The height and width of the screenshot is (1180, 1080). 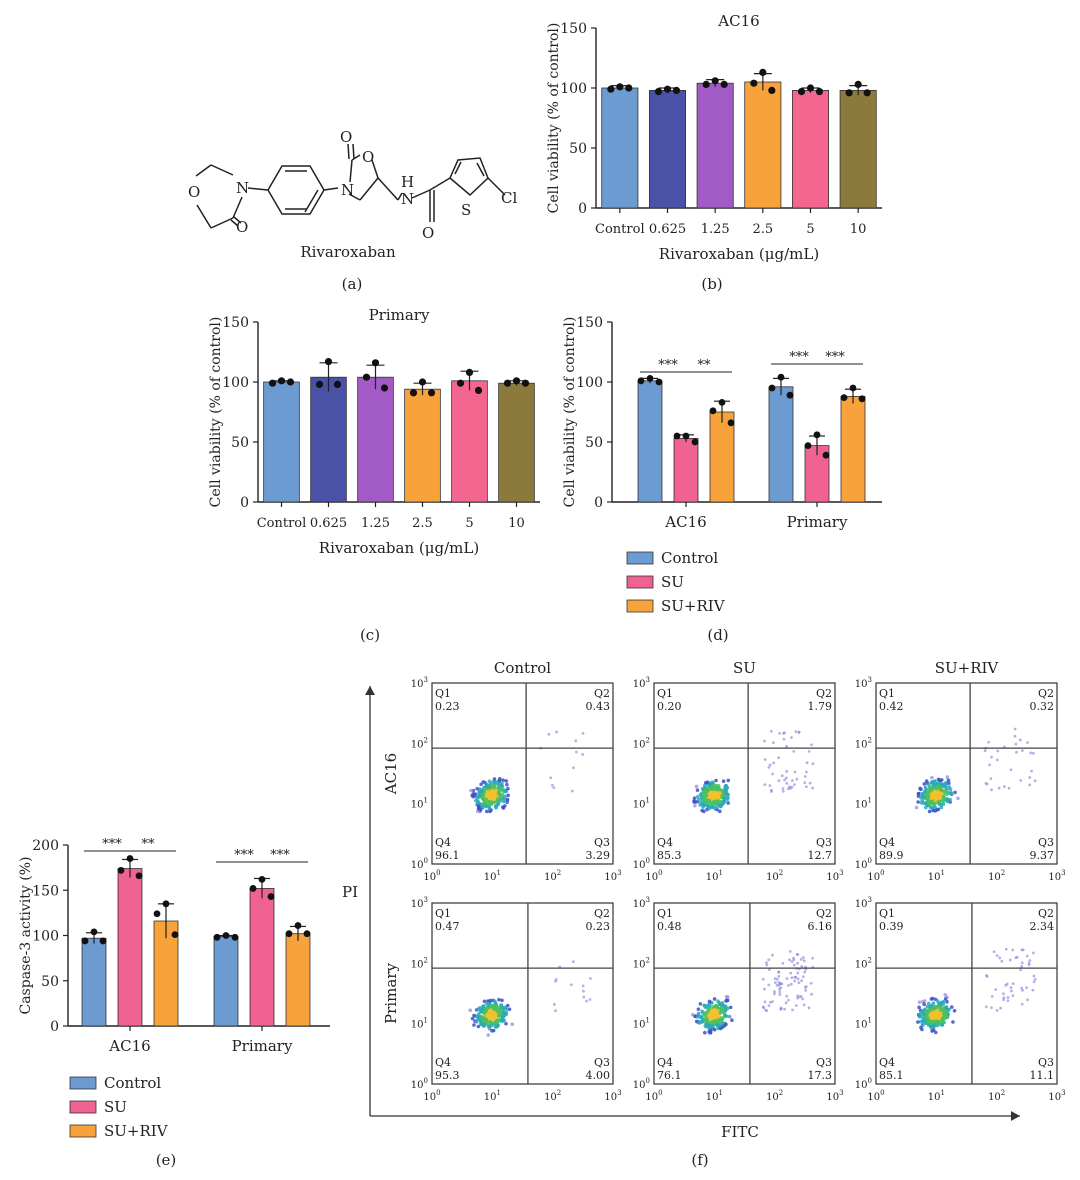 What do you see at coordinates (936, 876) in the screenshot?
I see `x-tick-label: 10¹` at bounding box center [936, 876].